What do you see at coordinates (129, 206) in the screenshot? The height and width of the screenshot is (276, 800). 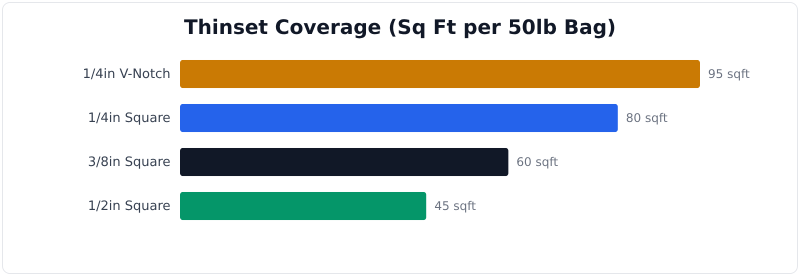 I see `y-tick-label: 1/2in Square` at bounding box center [129, 206].